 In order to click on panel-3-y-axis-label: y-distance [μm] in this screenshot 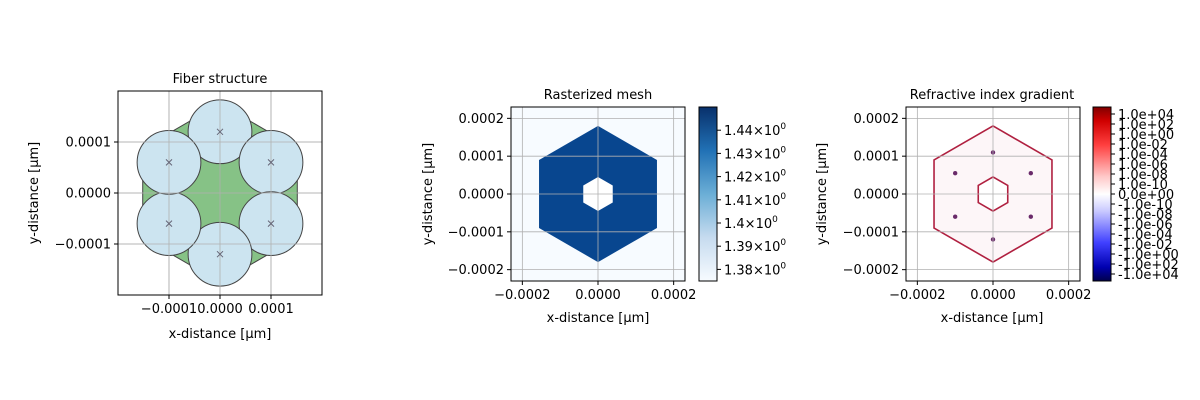, I will do `click(822, 194)`.